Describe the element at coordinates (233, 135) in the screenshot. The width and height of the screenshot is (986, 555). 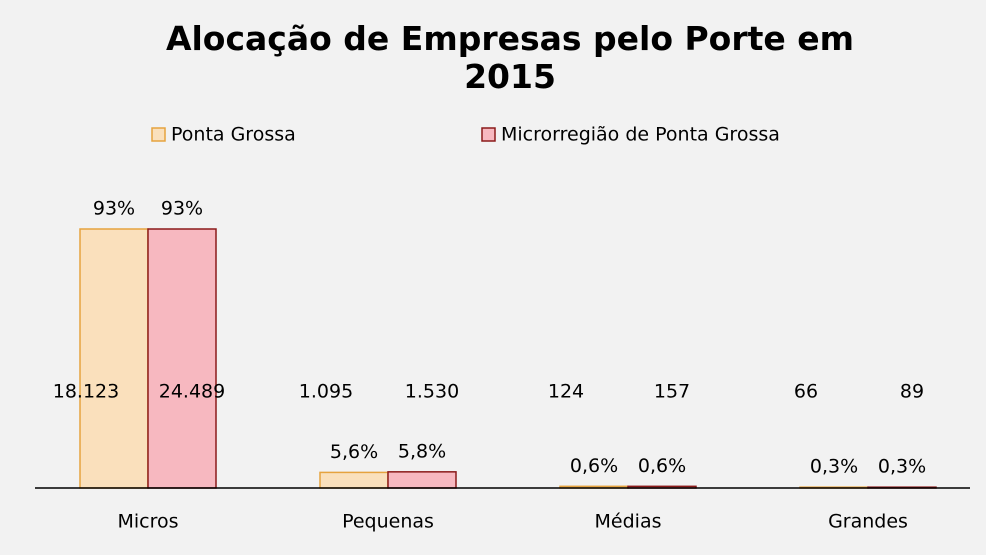
I see `legend-label: Ponta Grossa` at that location.